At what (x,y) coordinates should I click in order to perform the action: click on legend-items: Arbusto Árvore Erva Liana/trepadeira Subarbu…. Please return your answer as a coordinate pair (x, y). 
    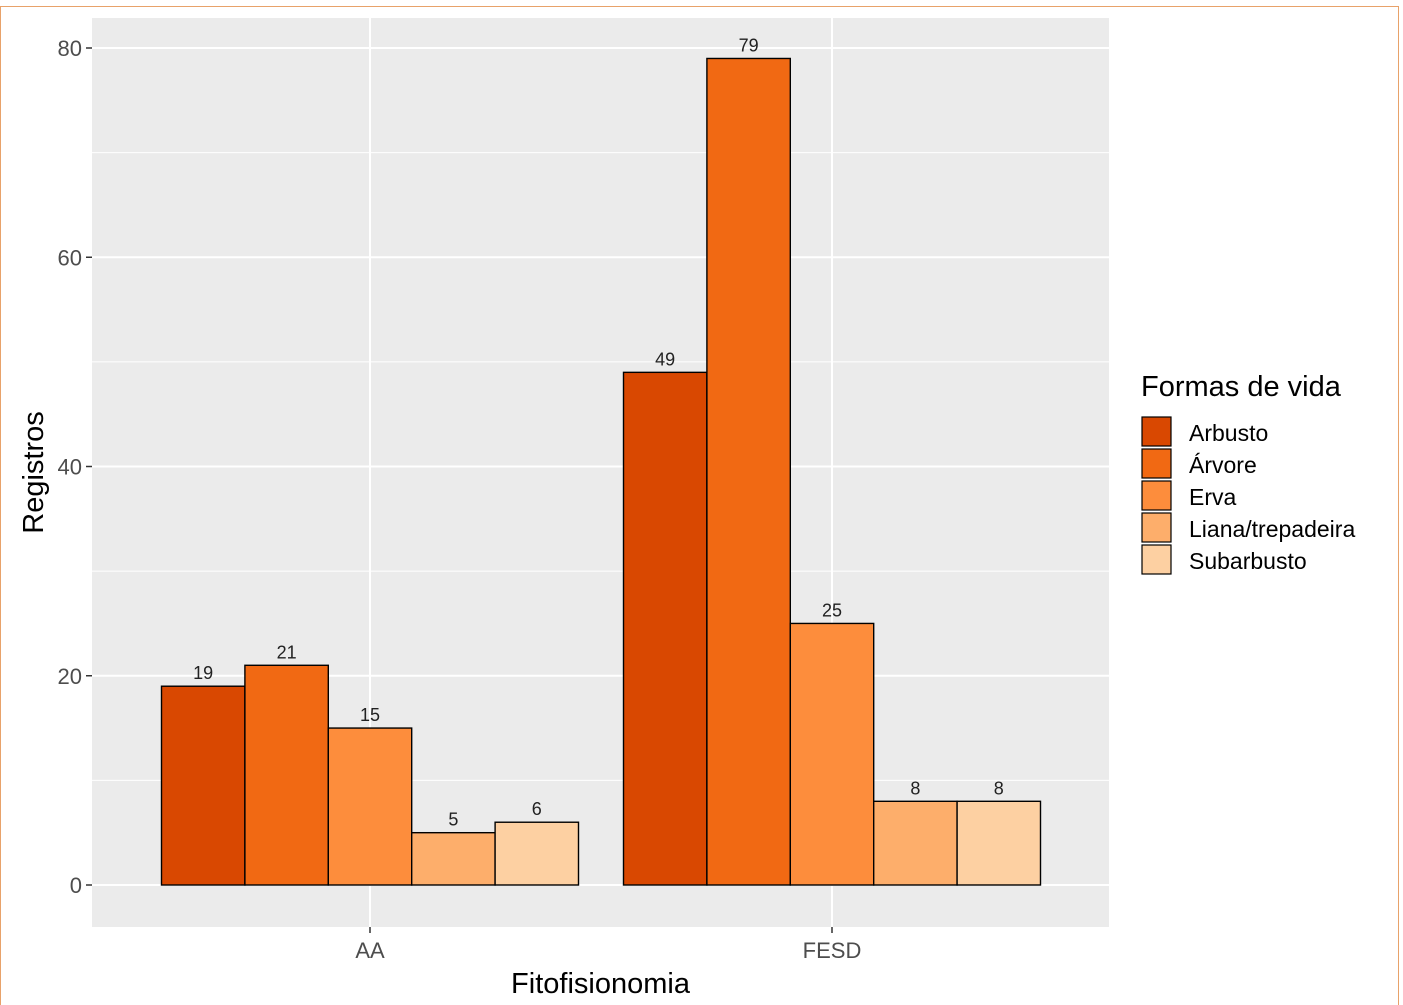
    Looking at the image, I should click on (1248, 495).